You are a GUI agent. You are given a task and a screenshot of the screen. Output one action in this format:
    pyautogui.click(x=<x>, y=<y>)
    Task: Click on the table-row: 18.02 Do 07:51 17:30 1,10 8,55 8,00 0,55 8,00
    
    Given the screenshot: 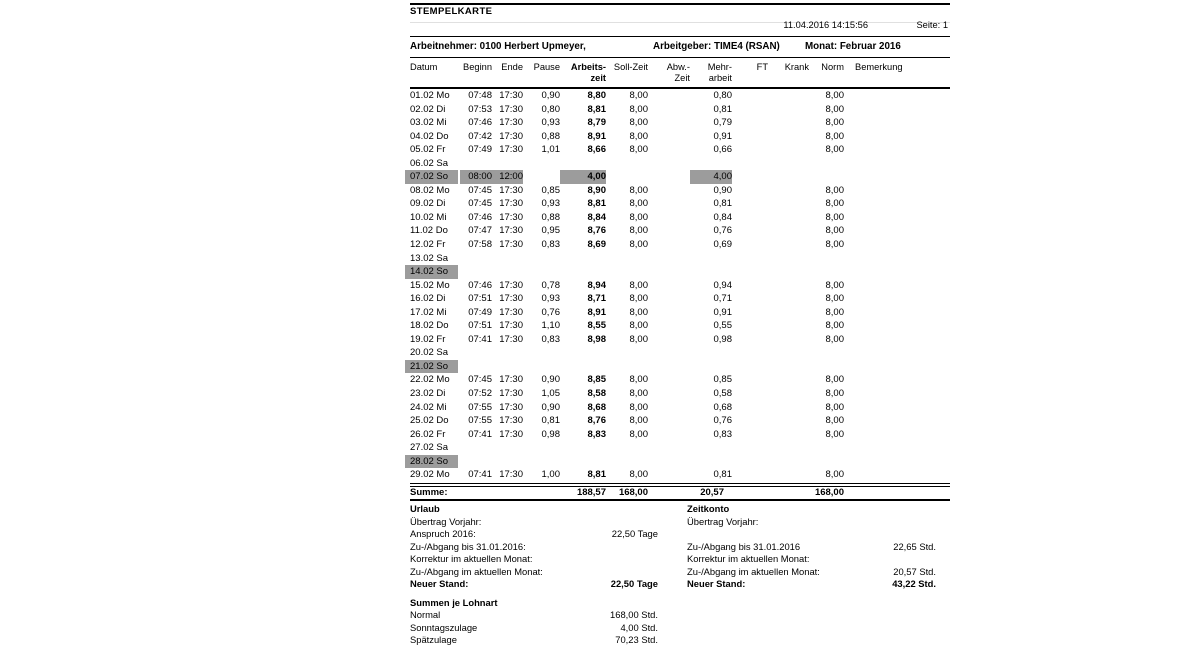 What is the action you would take?
    pyautogui.click(x=680, y=326)
    